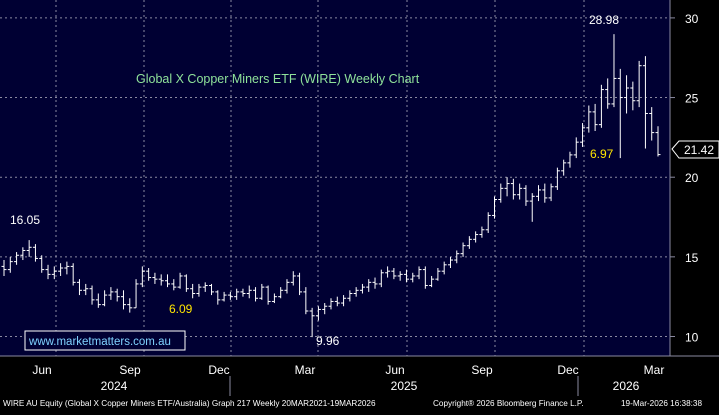  What do you see at coordinates (508, 403) in the screenshot?
I see `footer-copyright: Copyright® 2026 Bloomberg Finance L.P.` at bounding box center [508, 403].